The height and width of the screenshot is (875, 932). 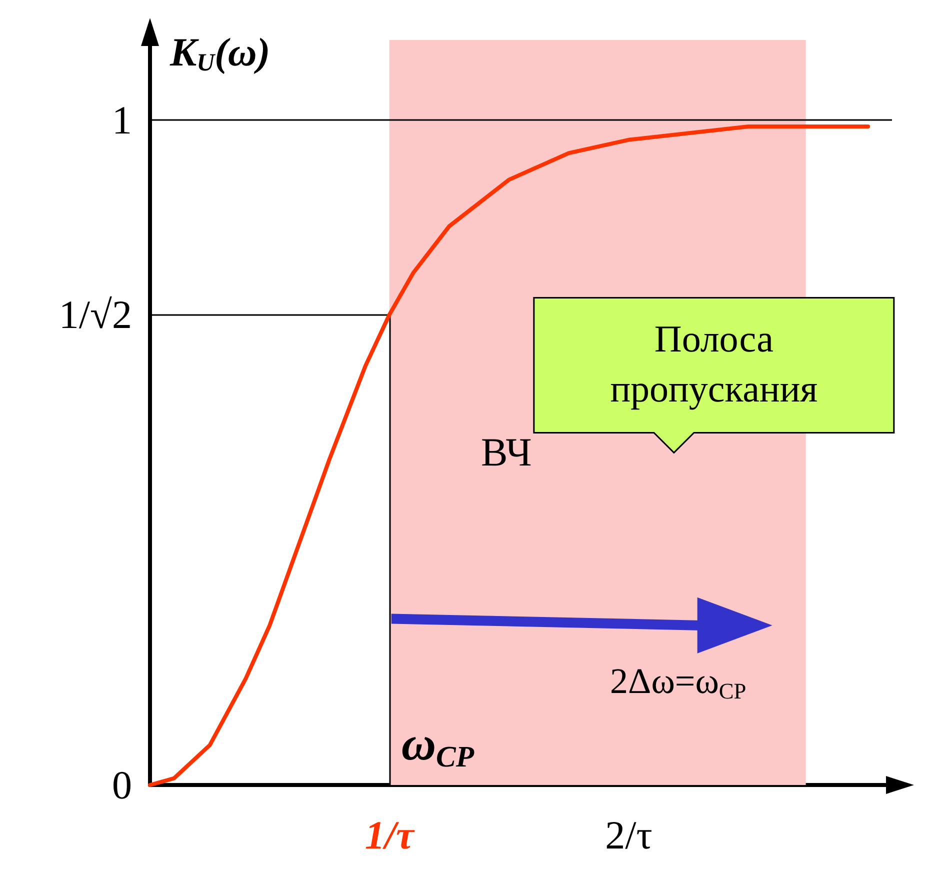 What do you see at coordinates (95, 315) in the screenshot?
I see `y-tick-label: 1/√2` at bounding box center [95, 315].